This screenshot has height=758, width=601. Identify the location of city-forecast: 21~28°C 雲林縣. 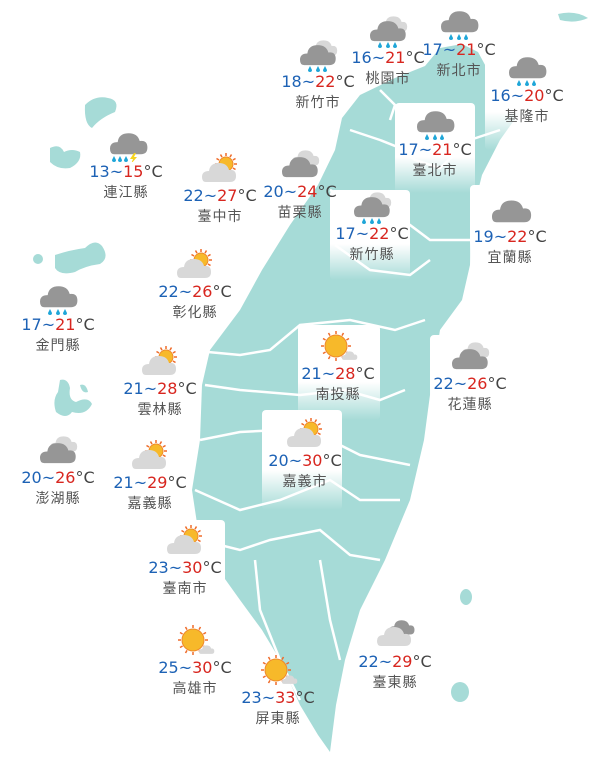
(160, 383).